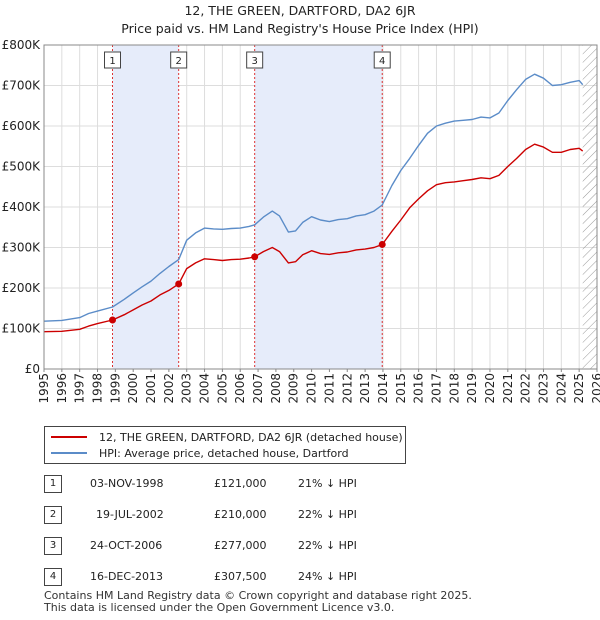  What do you see at coordinates (579, 388) in the screenshot?
I see `x-tick-label: 2025` at bounding box center [579, 388].